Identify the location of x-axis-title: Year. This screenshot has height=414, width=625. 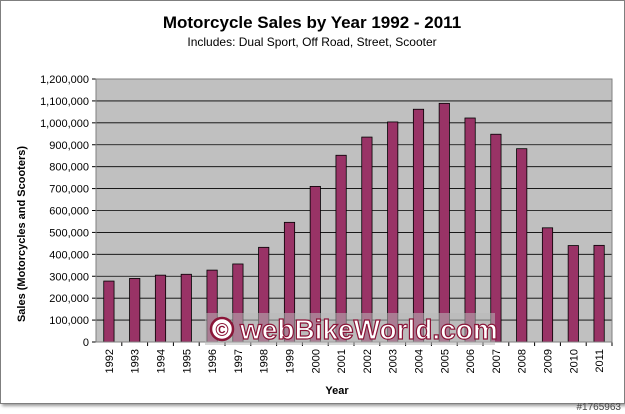
(337, 391).